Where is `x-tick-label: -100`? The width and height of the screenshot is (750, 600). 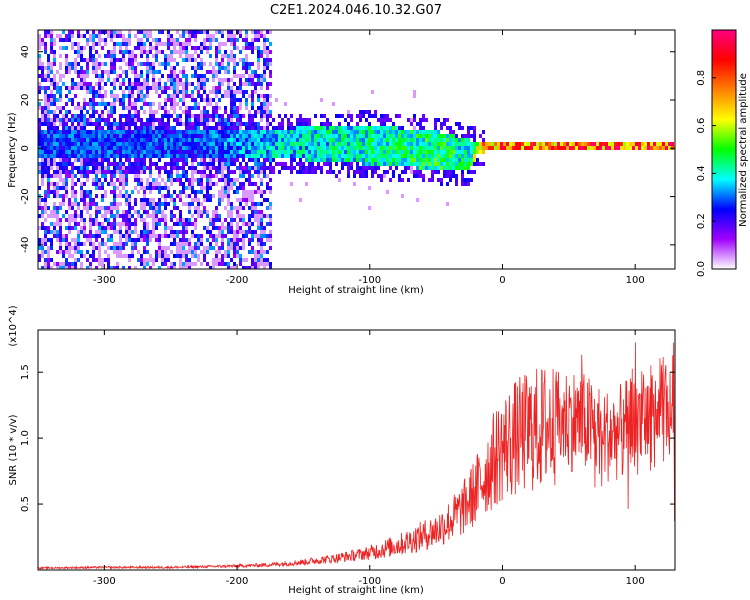 x-tick-label: -100 is located at coordinates (369, 280).